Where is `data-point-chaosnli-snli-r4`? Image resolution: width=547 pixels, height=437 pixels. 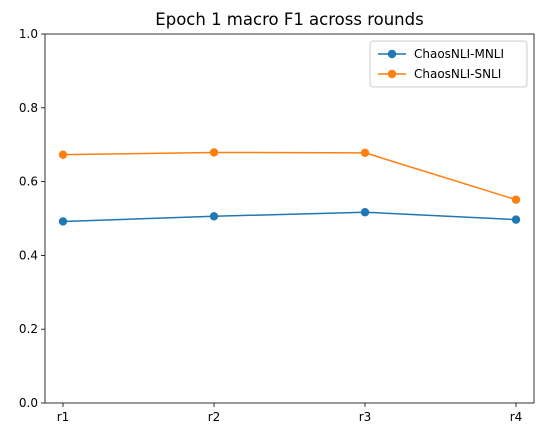
data-point-chaosnli-snli-r4 is located at coordinates (516, 199).